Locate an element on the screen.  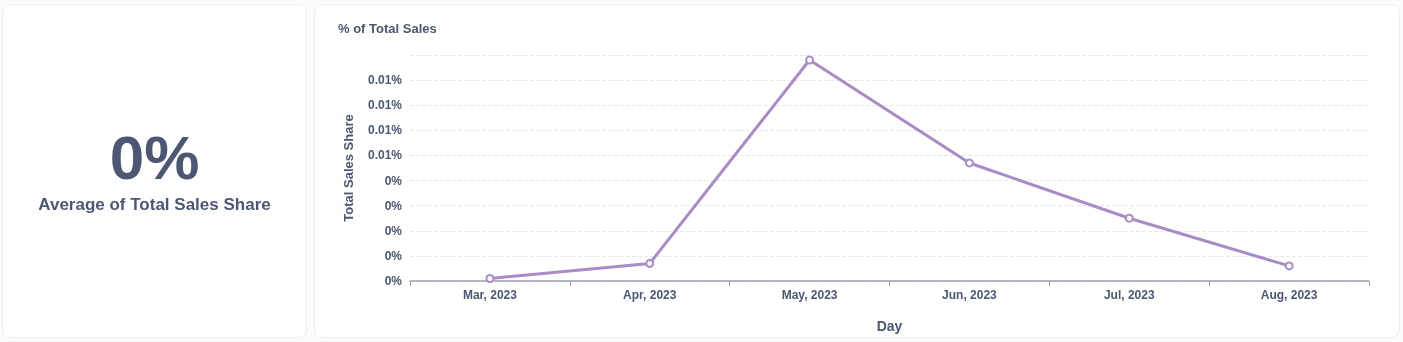
x-tick-label: May, 2023 is located at coordinates (809, 295).